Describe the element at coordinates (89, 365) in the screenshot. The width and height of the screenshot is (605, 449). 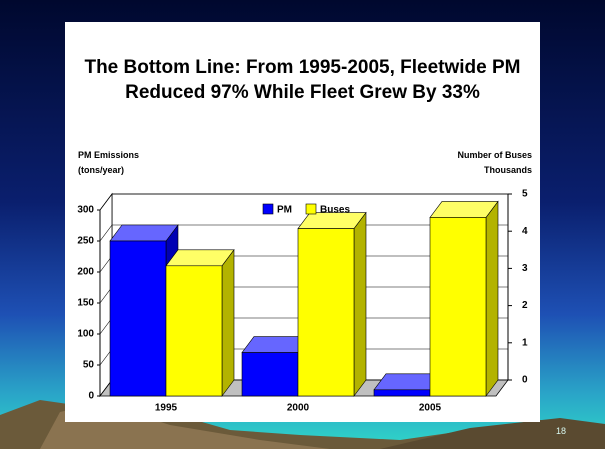
I see `y-tick-label: 50` at that location.